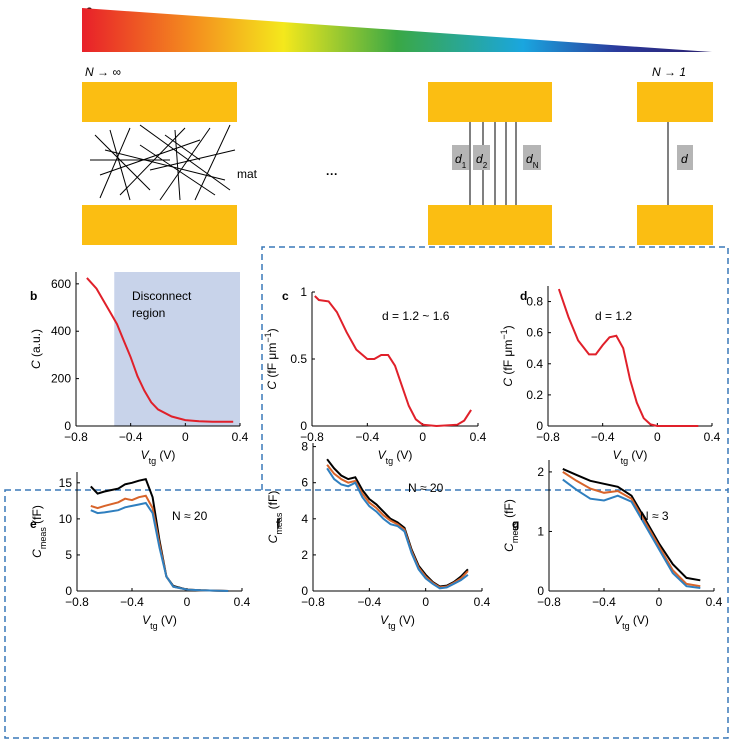 The height and width of the screenshot is (741, 733). Describe the element at coordinates (534, 364) in the screenshot. I see `y-tick-label: 0.4` at that location.